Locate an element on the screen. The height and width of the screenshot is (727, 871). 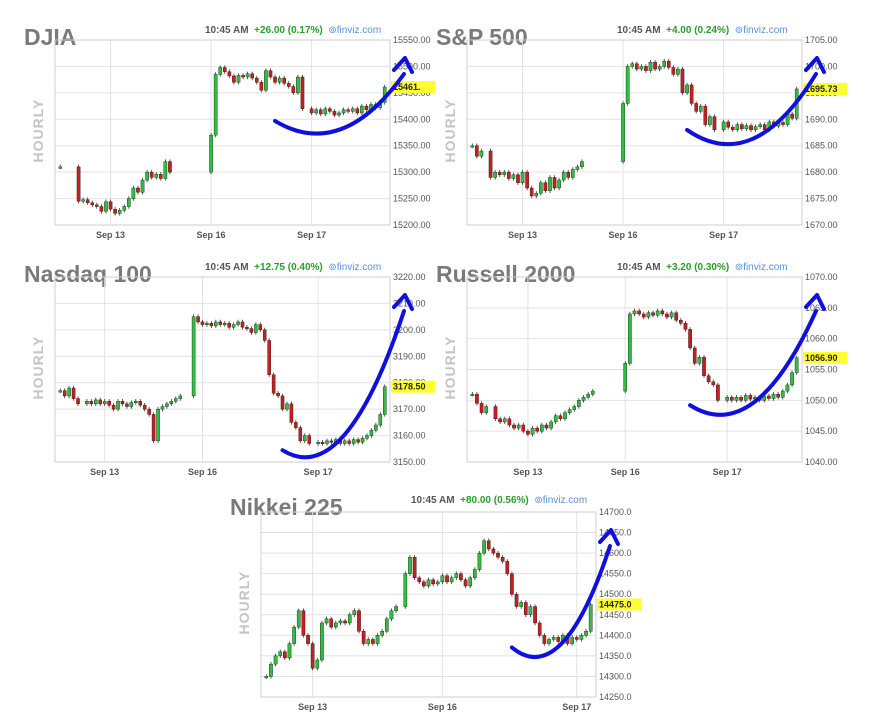
y-tick-label: 14450.0 is located at coordinates (615, 615).